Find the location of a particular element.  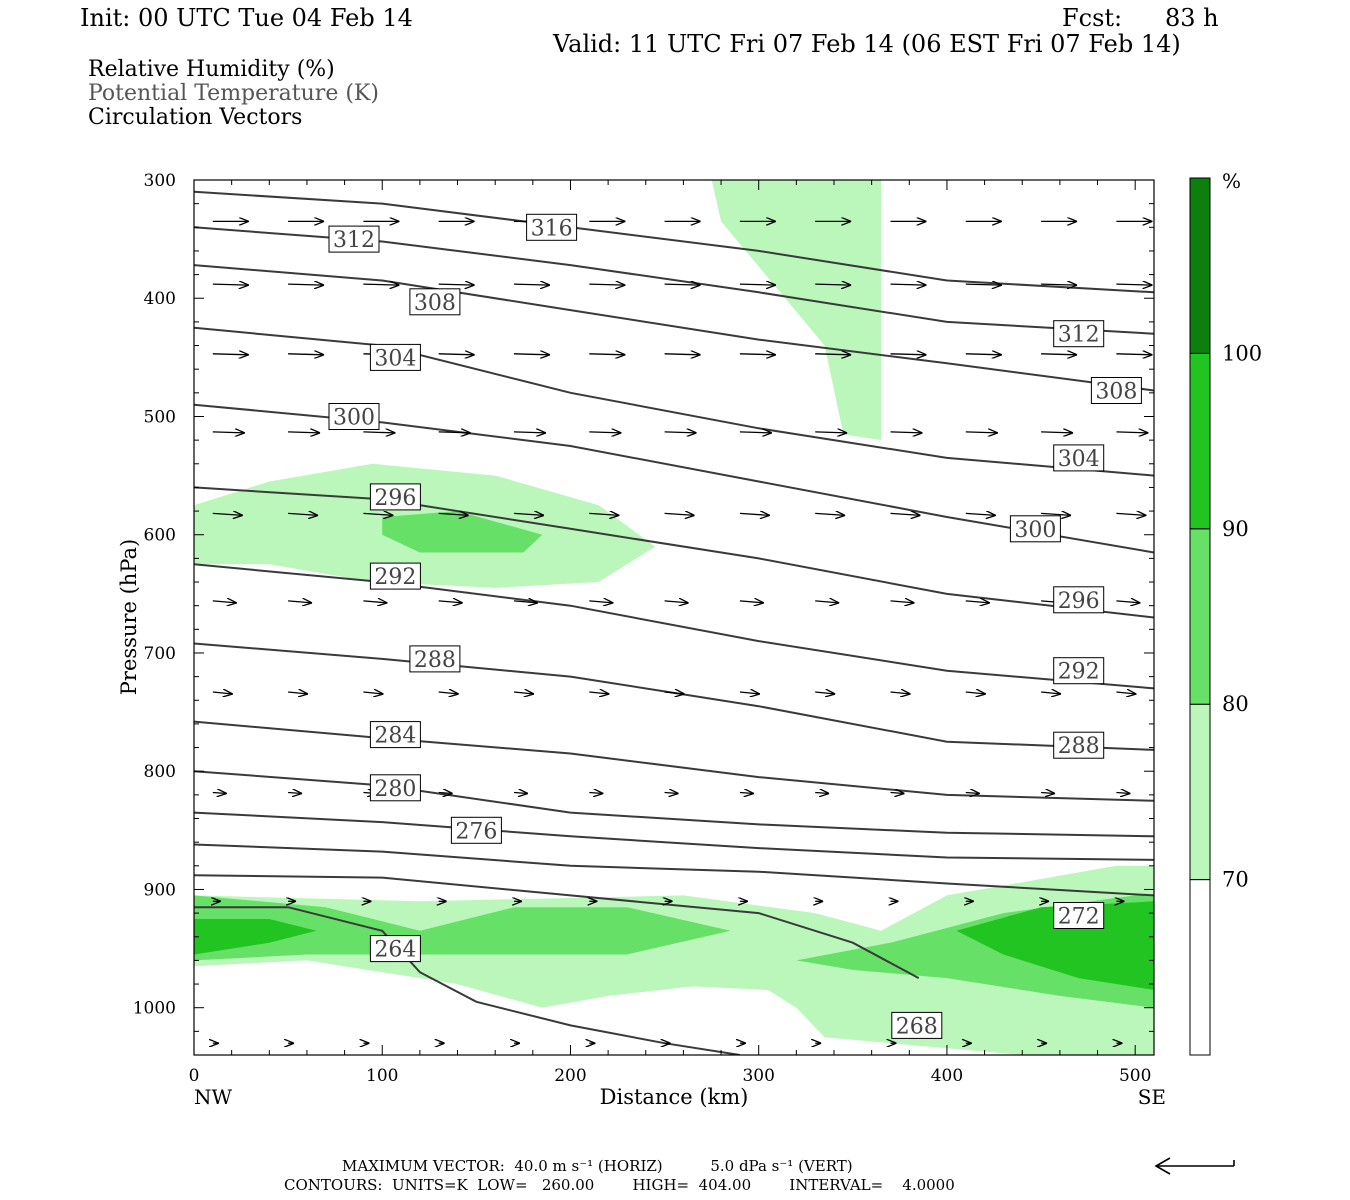

contour-label-1: 312 is located at coordinates (354, 239).